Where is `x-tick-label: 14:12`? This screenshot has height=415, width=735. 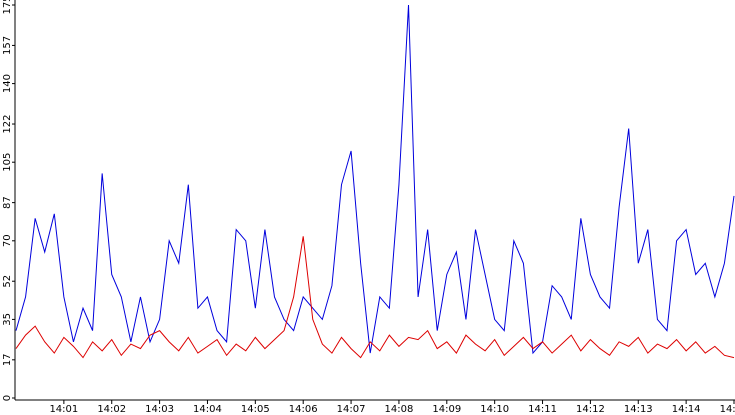 x-tick-label: 14:12 is located at coordinates (590, 409).